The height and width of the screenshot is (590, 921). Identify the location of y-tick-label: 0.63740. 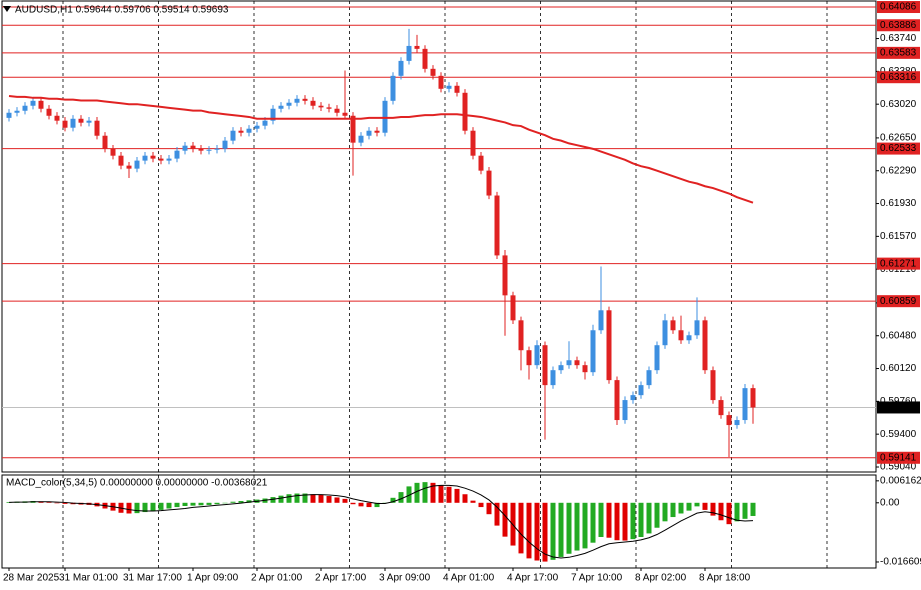
(898, 38).